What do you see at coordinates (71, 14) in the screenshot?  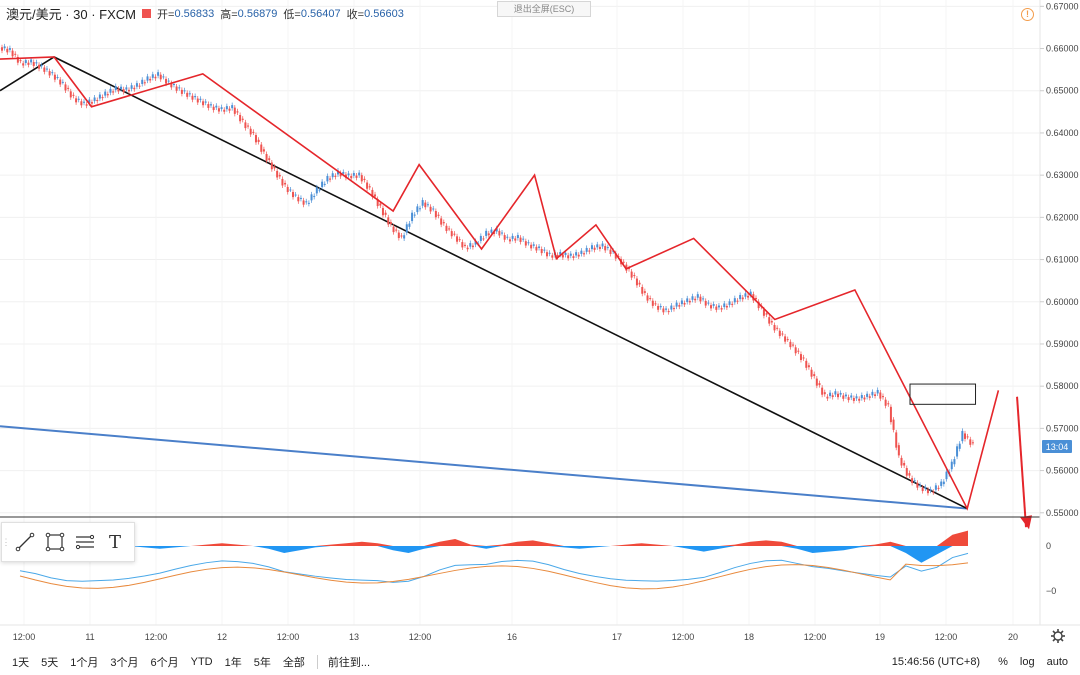 I see `symbol-title: 澳元/美元 · 30 · FXCM` at bounding box center [71, 14].